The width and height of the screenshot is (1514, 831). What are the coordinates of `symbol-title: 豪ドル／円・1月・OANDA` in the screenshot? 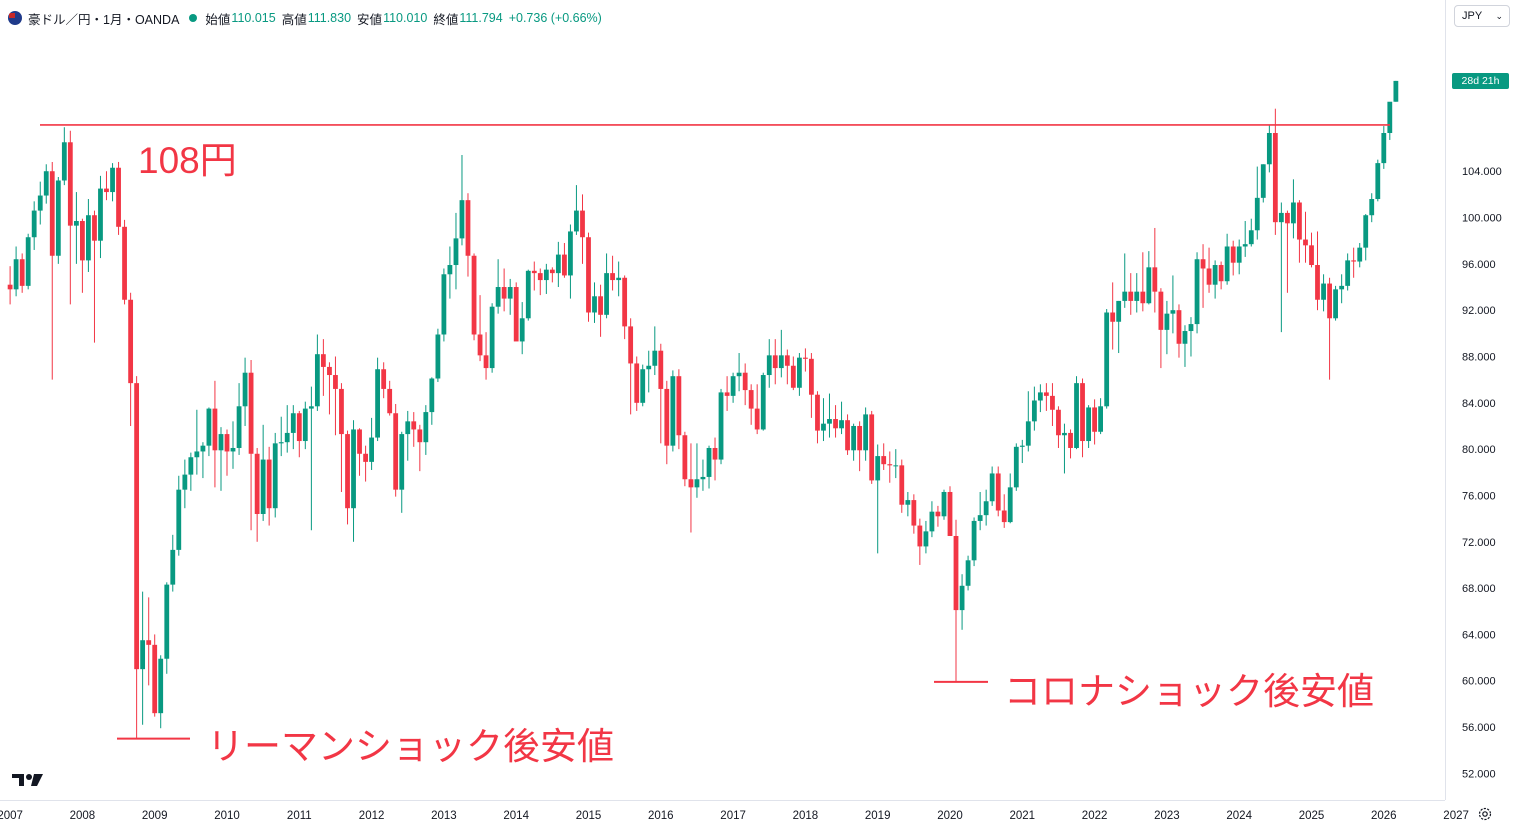 It's located at (104, 19).